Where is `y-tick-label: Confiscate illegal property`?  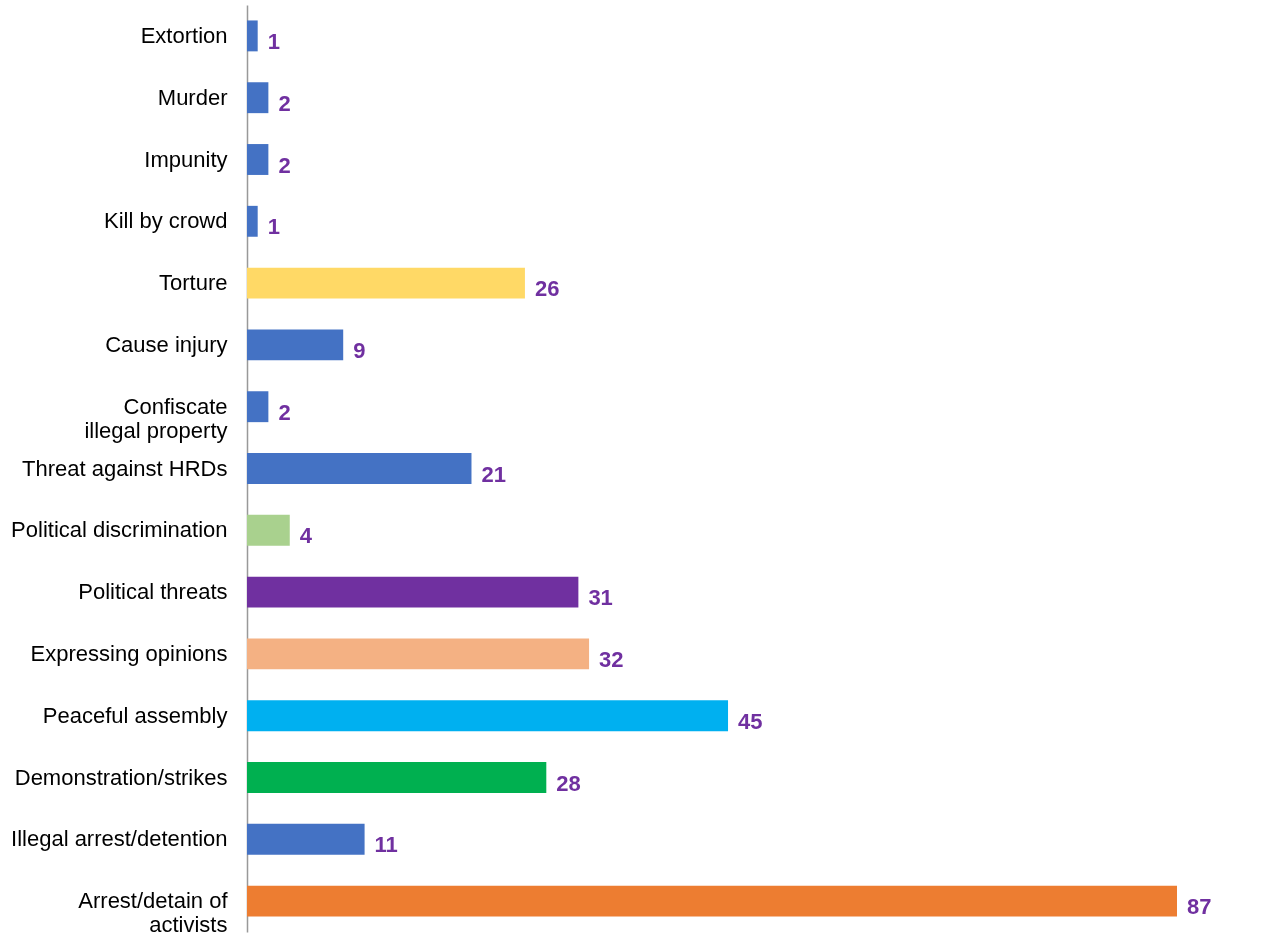 y-tick-label: Confiscate illegal property is located at coordinates (156, 418).